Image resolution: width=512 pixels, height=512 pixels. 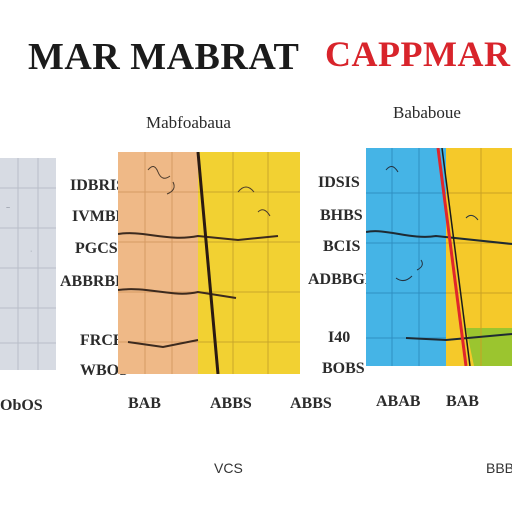 I want to click on bottom-label-6: BAB, so click(x=462, y=401).